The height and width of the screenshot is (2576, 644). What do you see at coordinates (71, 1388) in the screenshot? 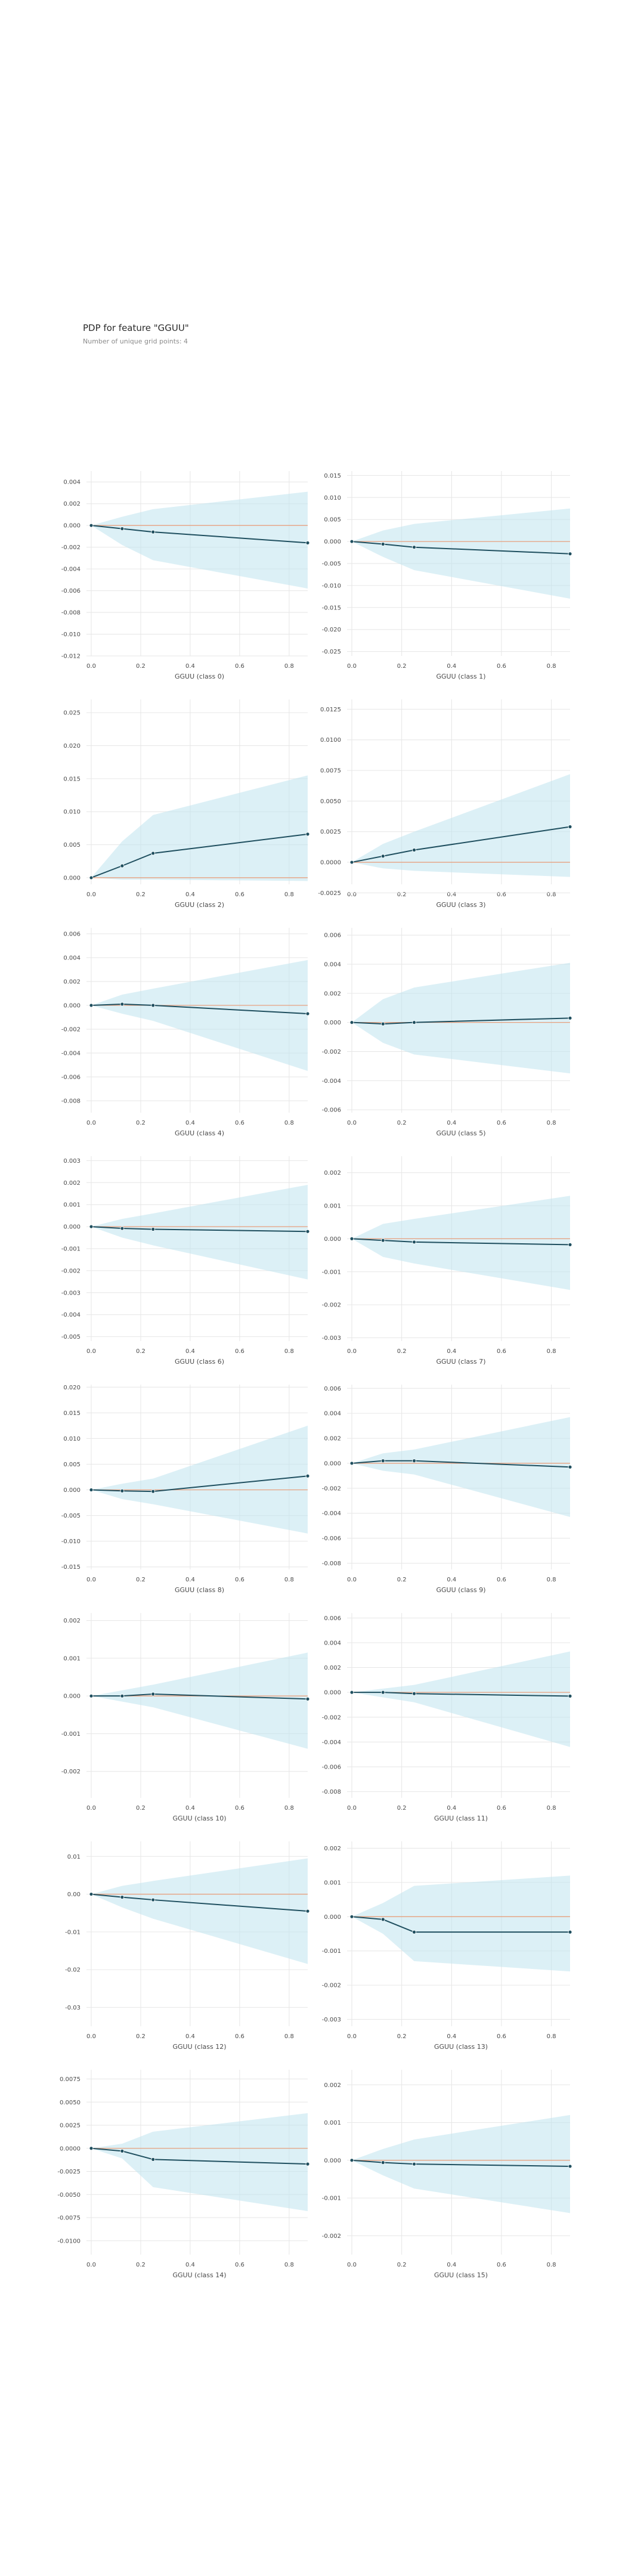
I see `y-tick-label: 0.020` at bounding box center [71, 1388].